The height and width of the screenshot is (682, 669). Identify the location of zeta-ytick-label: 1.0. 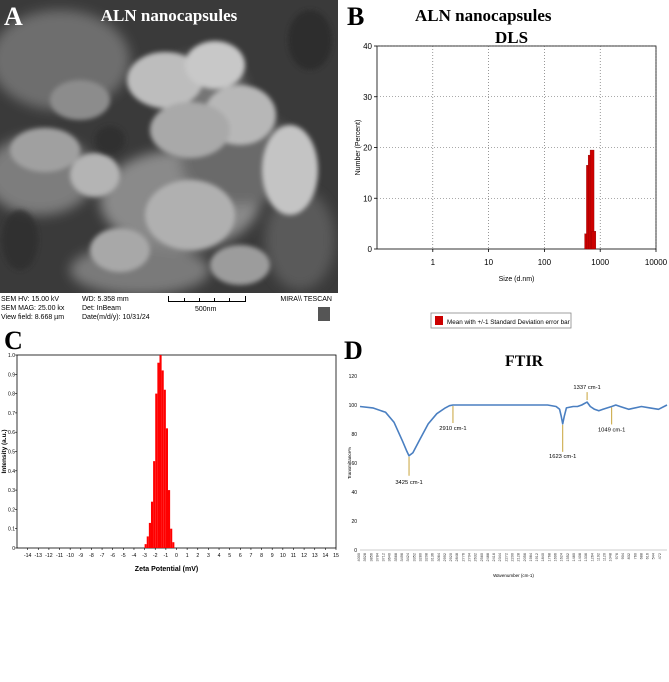
(11, 356).